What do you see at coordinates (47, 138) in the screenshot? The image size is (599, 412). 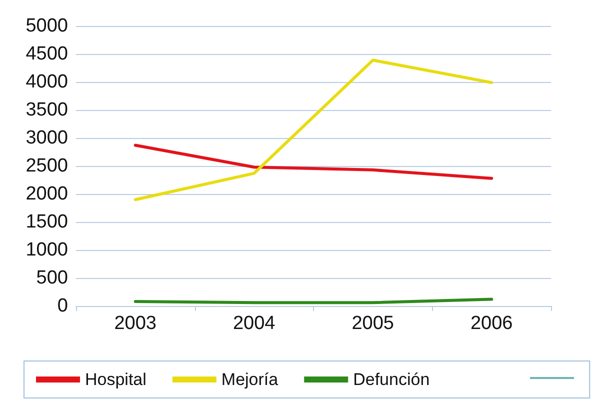 I see `y-tick-label: 3000` at bounding box center [47, 138].